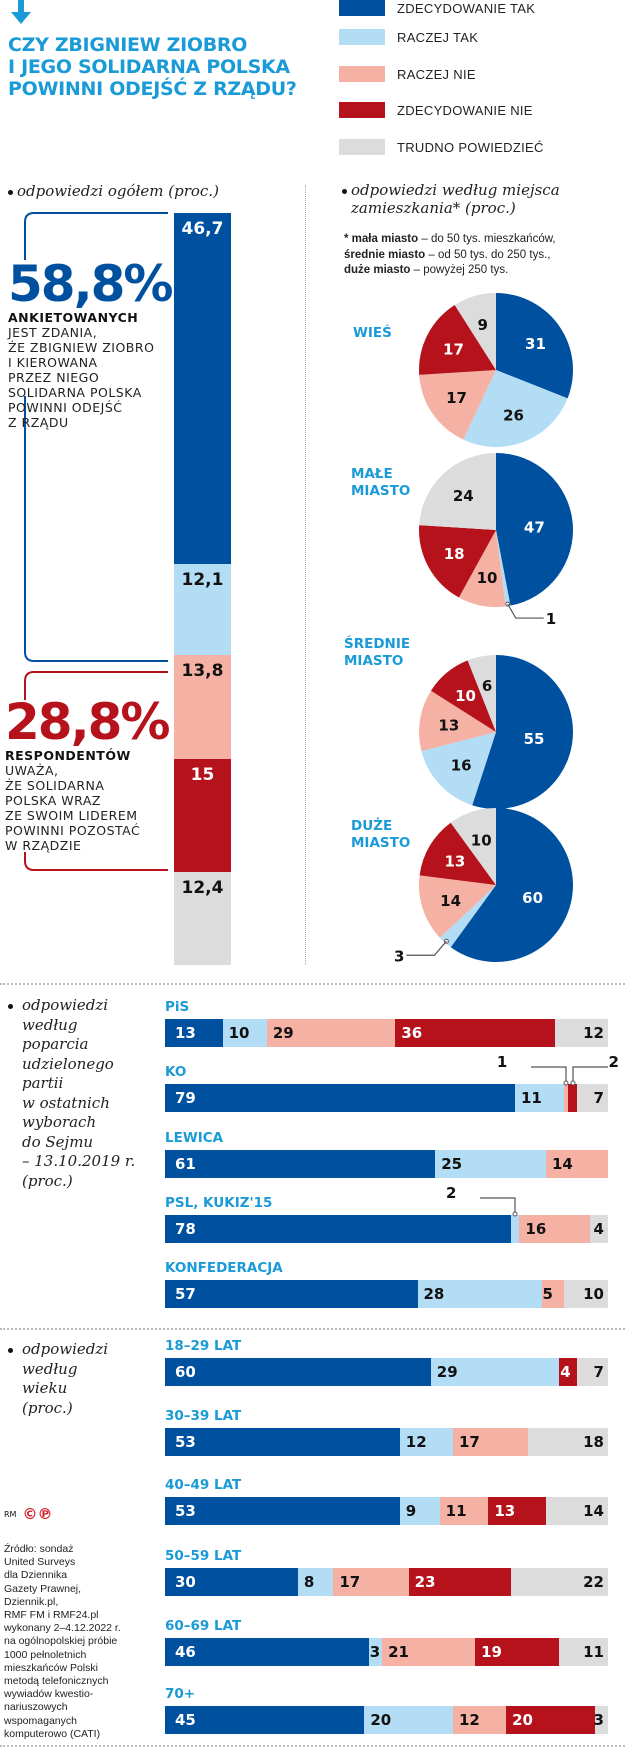 The width and height of the screenshot is (640, 1755). What do you see at coordinates (340, 1098) in the screenshot?
I see `bar-segment: 79` at bounding box center [340, 1098].